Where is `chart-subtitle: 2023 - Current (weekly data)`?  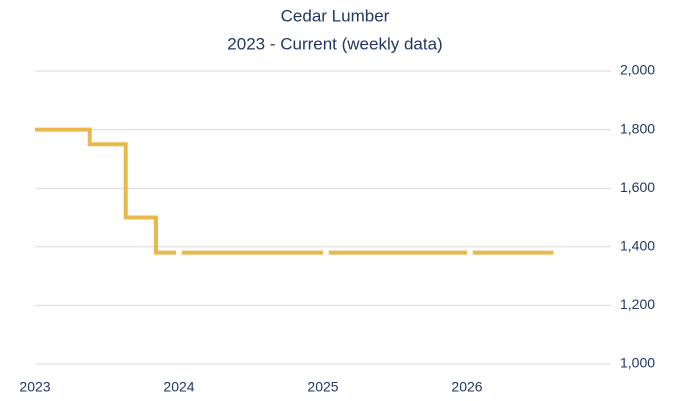
chart-subtitle: 2023 - Current (weekly data) is located at coordinates (334, 43).